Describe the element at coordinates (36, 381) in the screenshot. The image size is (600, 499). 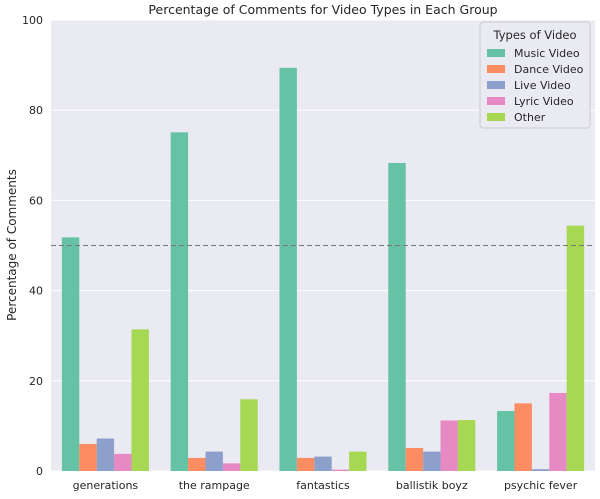
I see `y-tick-label: 20` at that location.